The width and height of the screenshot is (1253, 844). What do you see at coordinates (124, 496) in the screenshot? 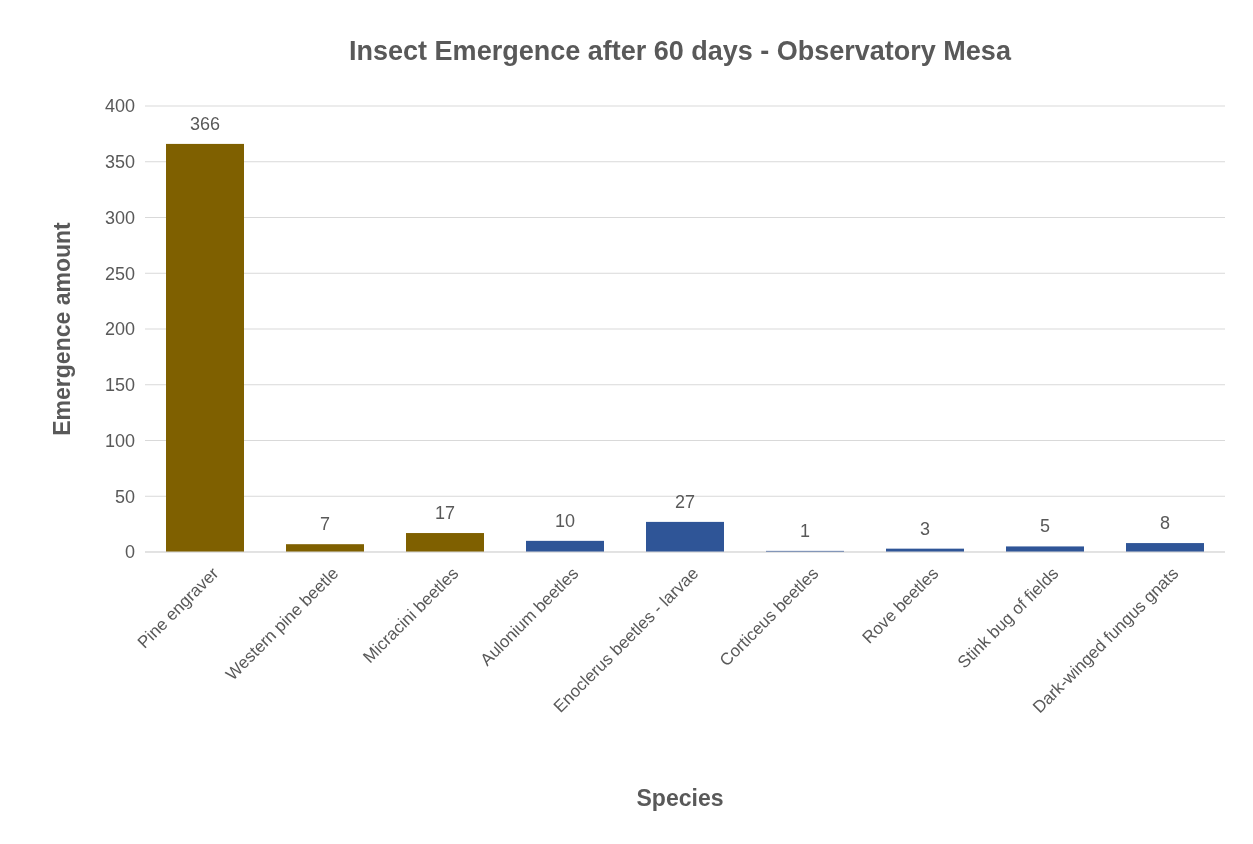
I see `y-tick-label: 50` at bounding box center [124, 496].